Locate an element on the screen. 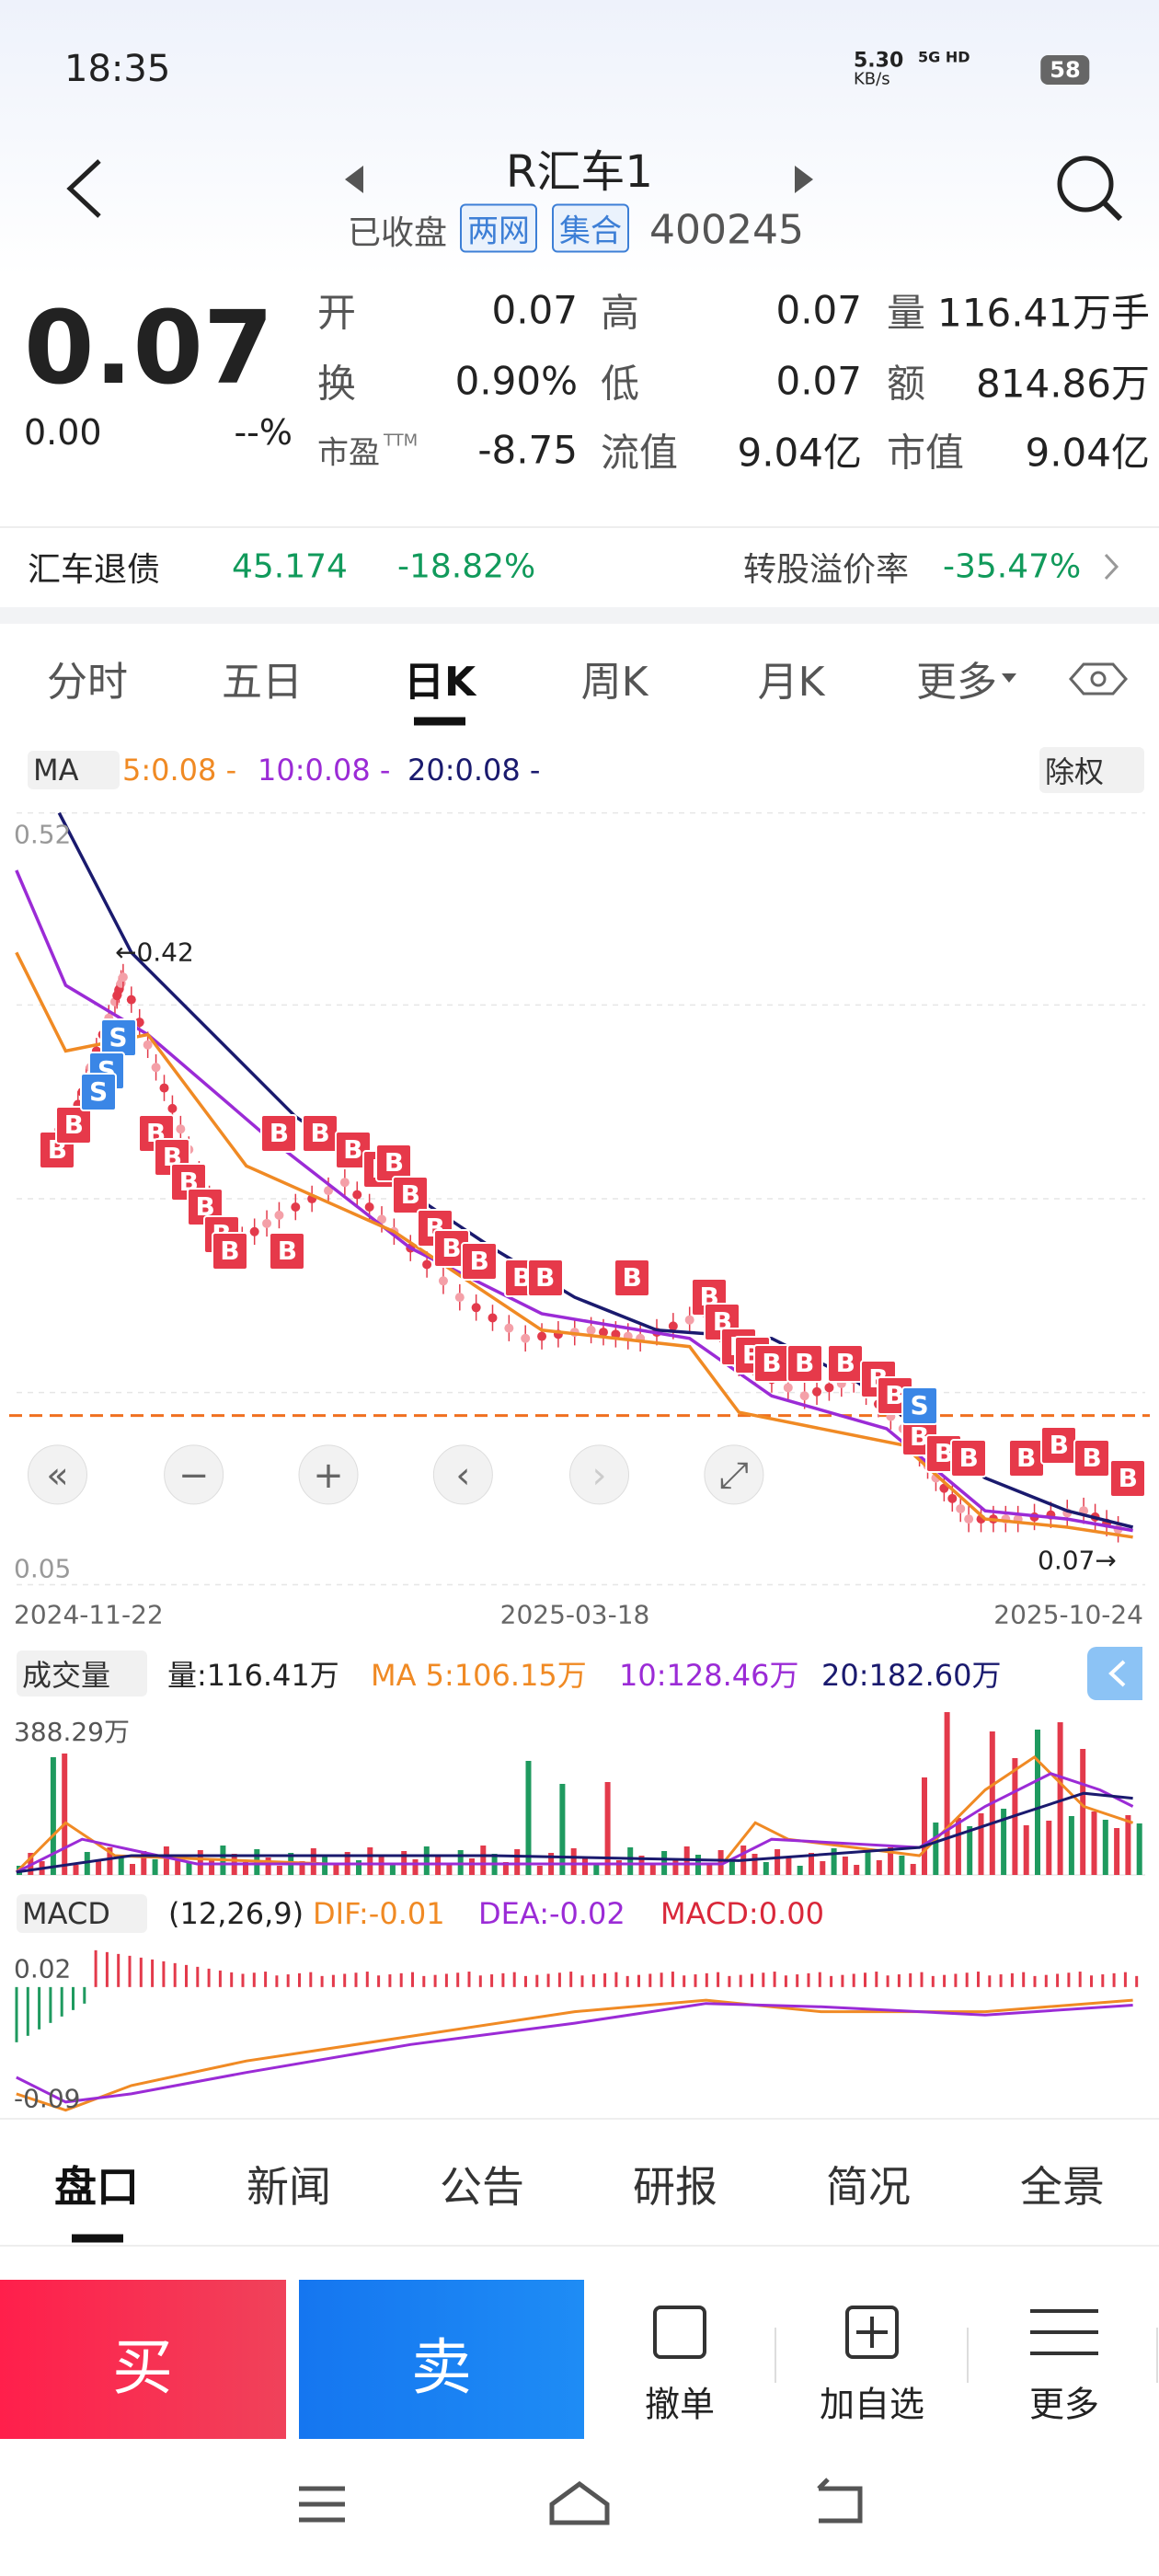  indicator: MA is located at coordinates (74, 770).